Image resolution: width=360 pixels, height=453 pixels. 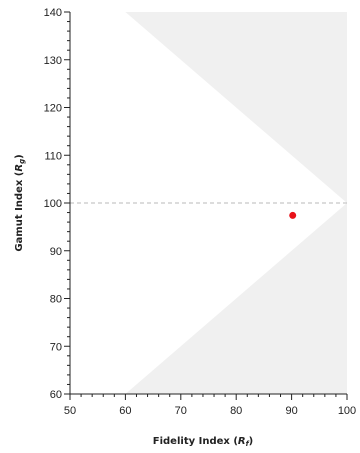 What do you see at coordinates (56, 395) in the screenshot?
I see `y-tick-label-60: 60` at bounding box center [56, 395].